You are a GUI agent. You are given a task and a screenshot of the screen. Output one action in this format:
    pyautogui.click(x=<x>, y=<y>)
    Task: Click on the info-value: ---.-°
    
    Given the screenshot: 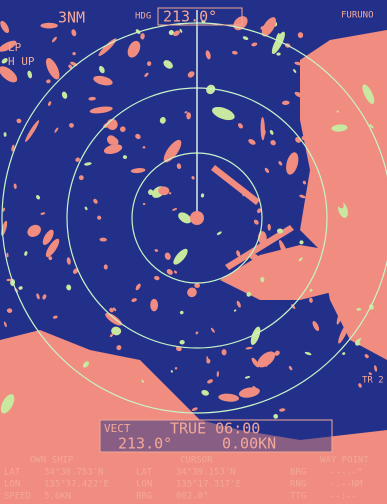 What is the action you would take?
    pyautogui.click(x=346, y=473)
    